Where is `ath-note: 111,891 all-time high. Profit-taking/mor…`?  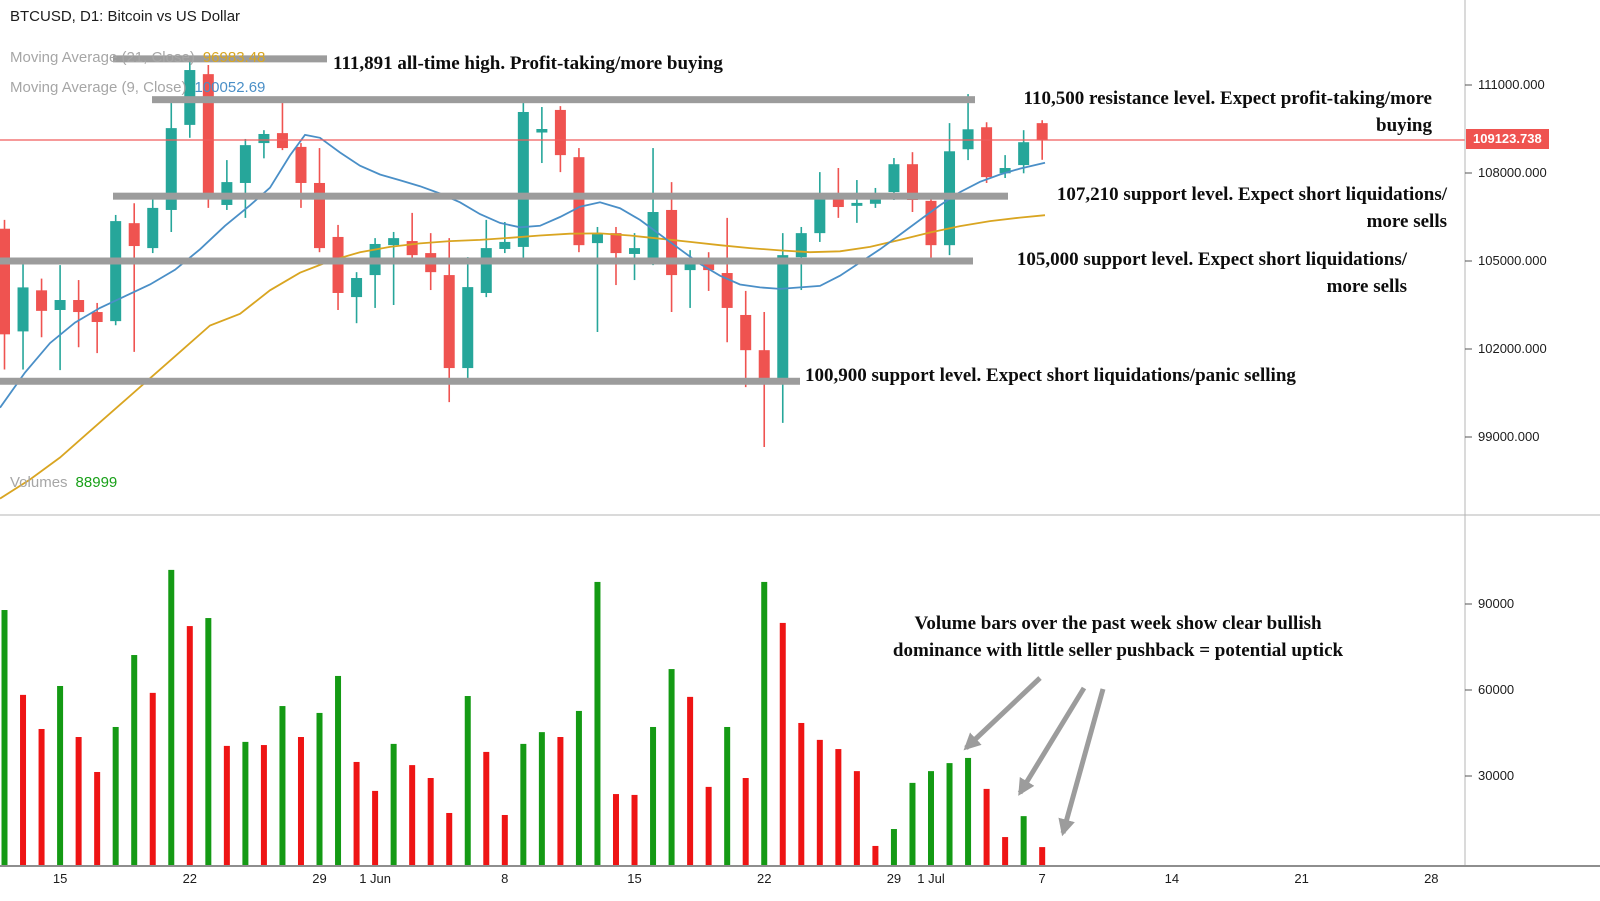 ath-note: 111,891 all-time high. Profit-taking/mor… is located at coordinates (528, 63).